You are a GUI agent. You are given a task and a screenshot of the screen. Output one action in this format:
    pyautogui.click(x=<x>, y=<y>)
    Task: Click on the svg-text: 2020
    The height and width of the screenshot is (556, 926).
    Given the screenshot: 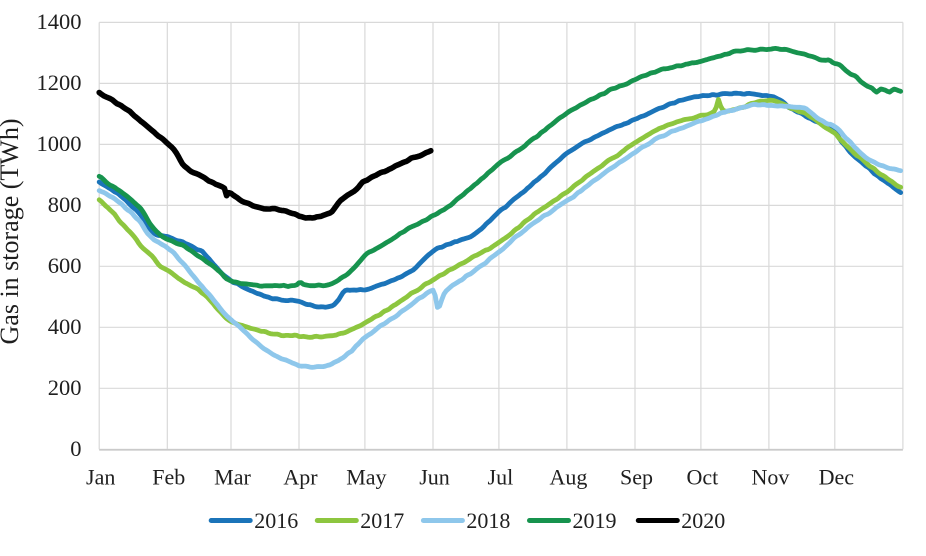 What is the action you would take?
    pyautogui.click(x=703, y=520)
    